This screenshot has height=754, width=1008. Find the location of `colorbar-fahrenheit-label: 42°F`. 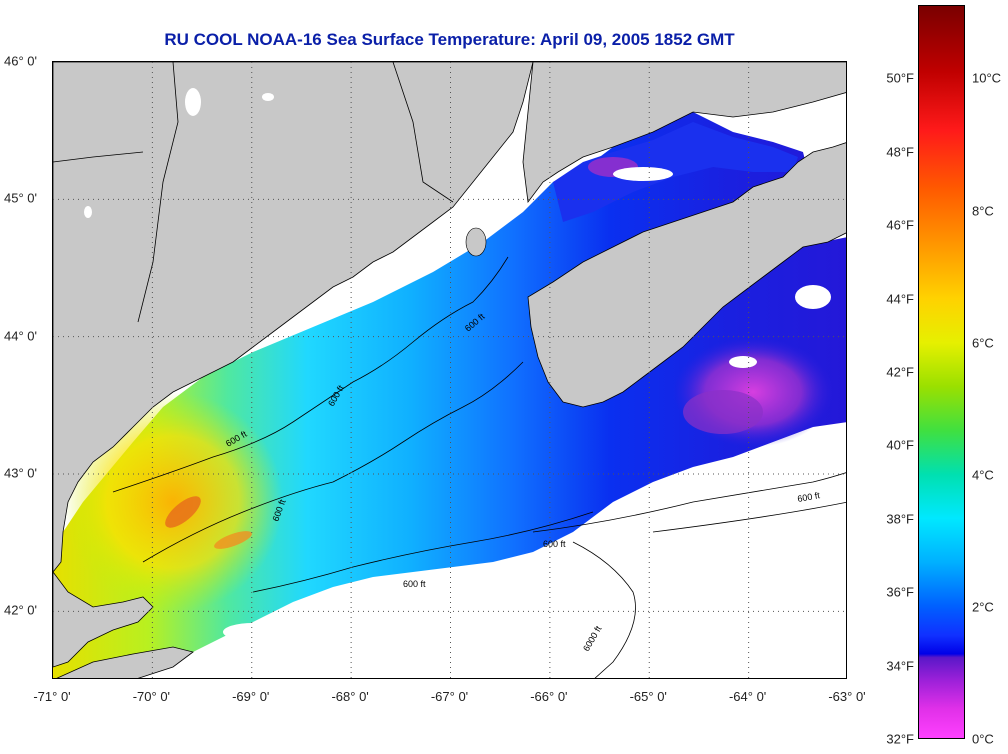

colorbar-fahrenheit-label: 42°F is located at coordinates (900, 372).